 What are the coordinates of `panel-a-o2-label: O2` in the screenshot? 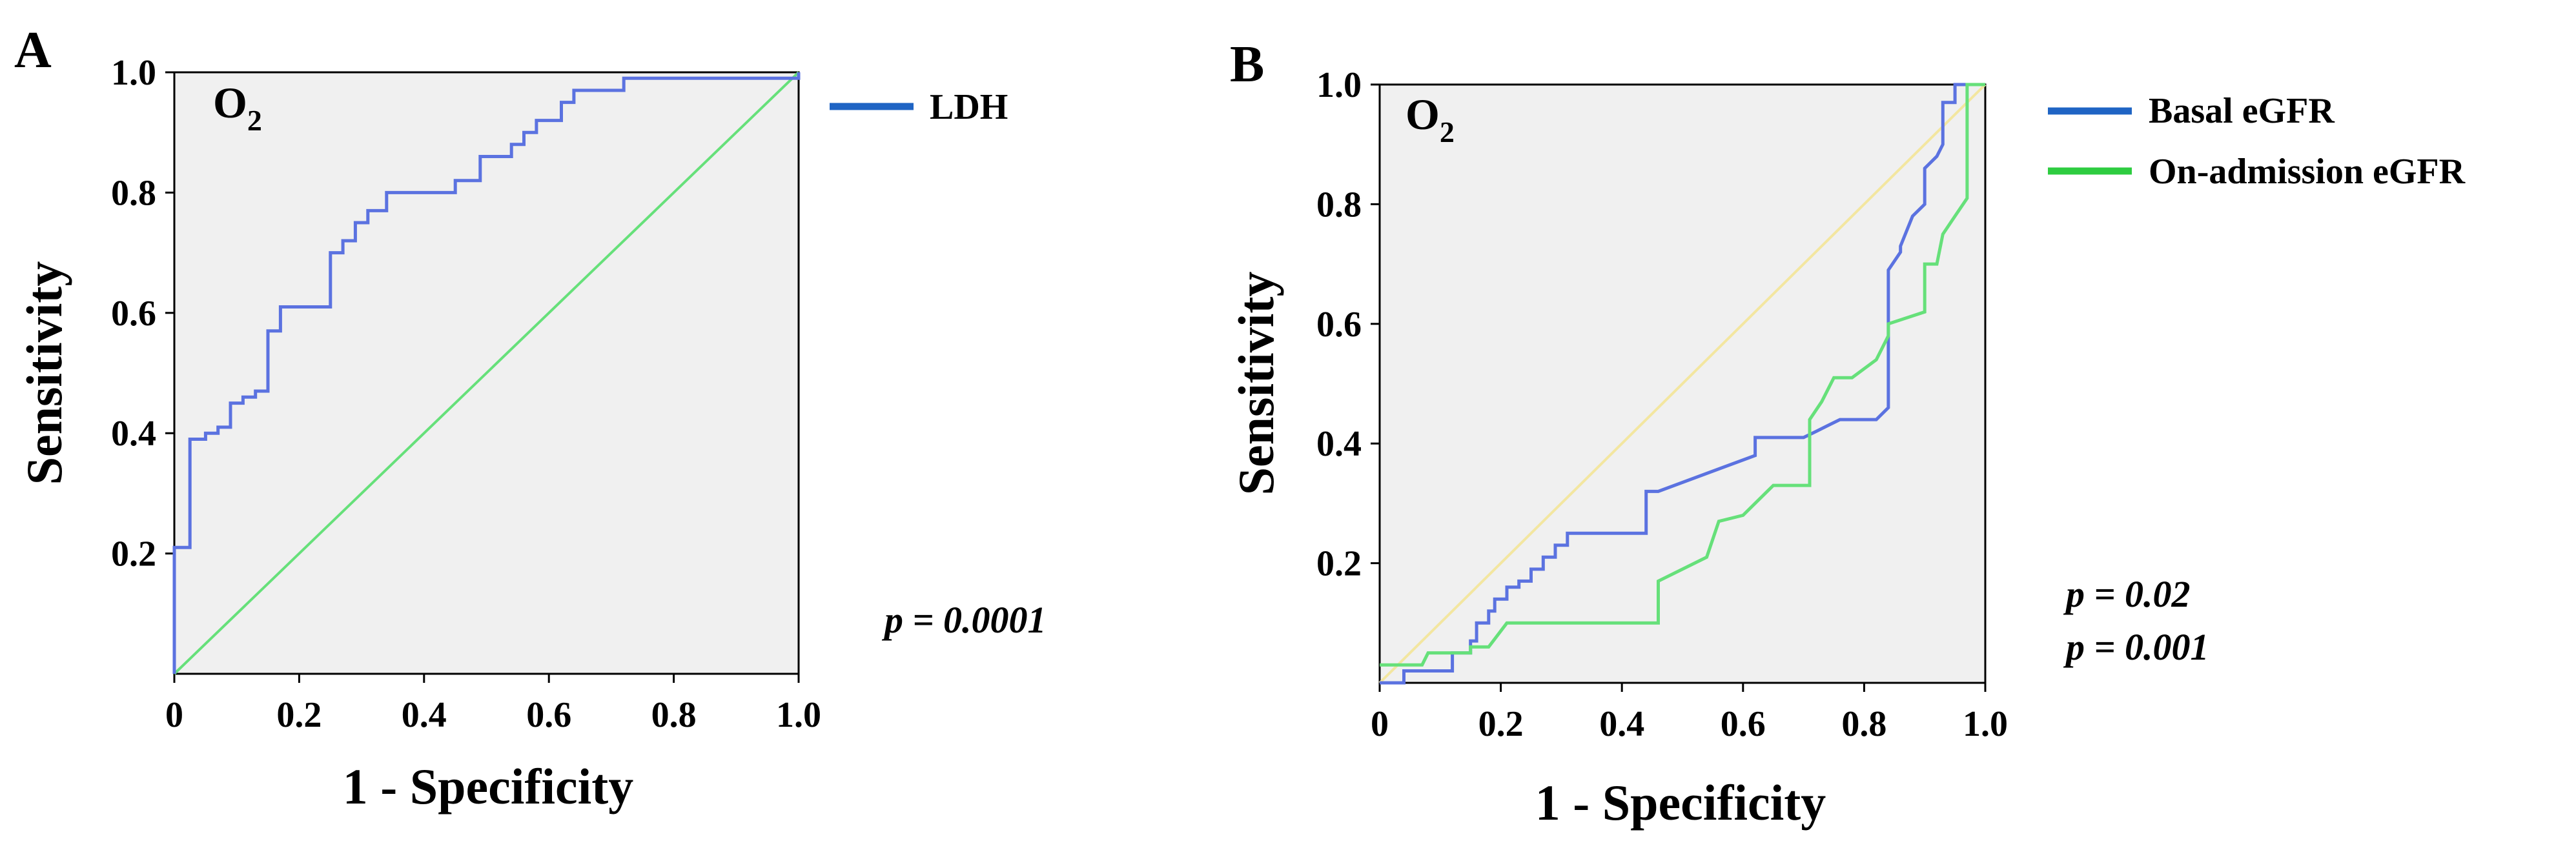 It's located at (238, 107).